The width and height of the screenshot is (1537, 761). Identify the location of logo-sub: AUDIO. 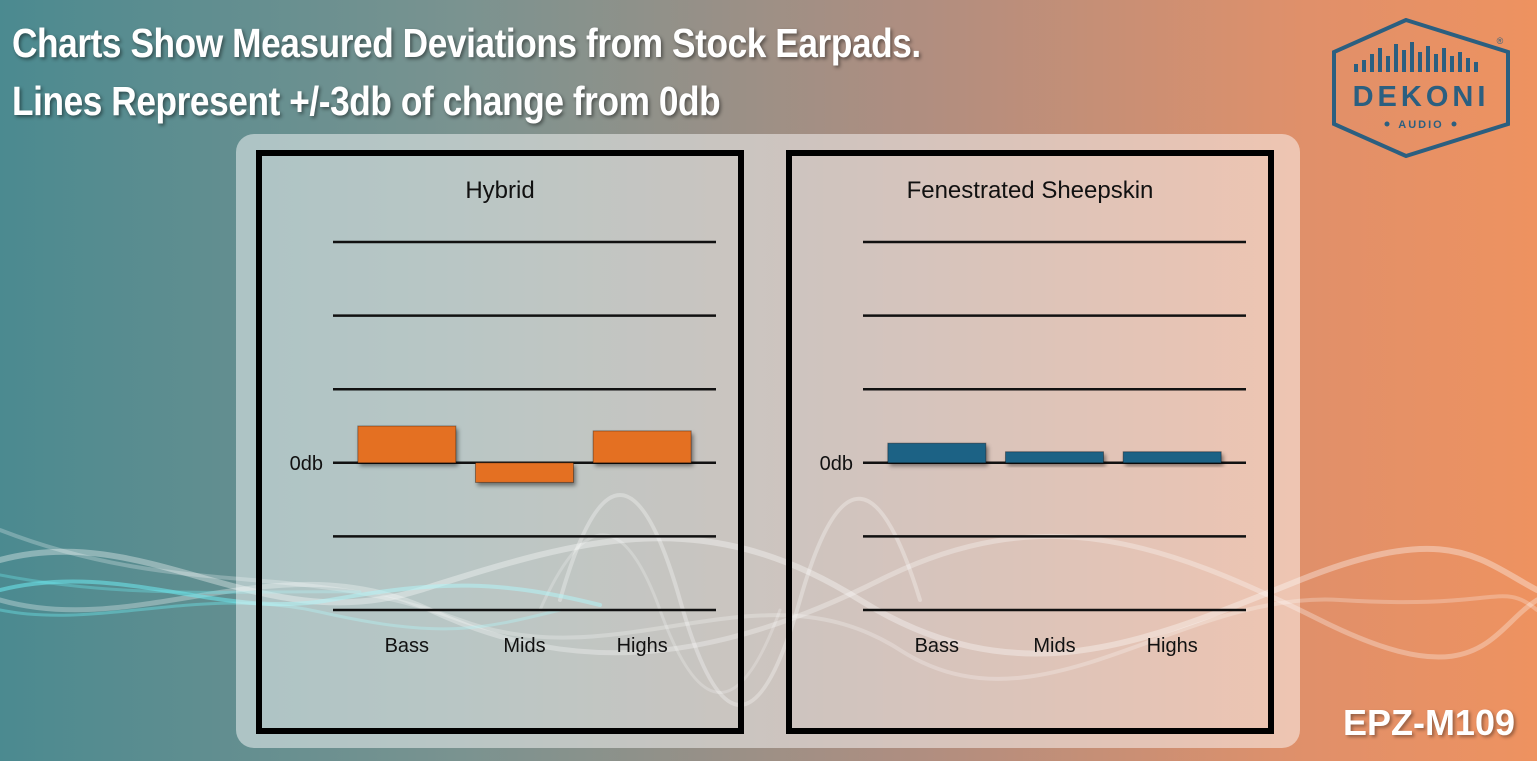
(1420, 125).